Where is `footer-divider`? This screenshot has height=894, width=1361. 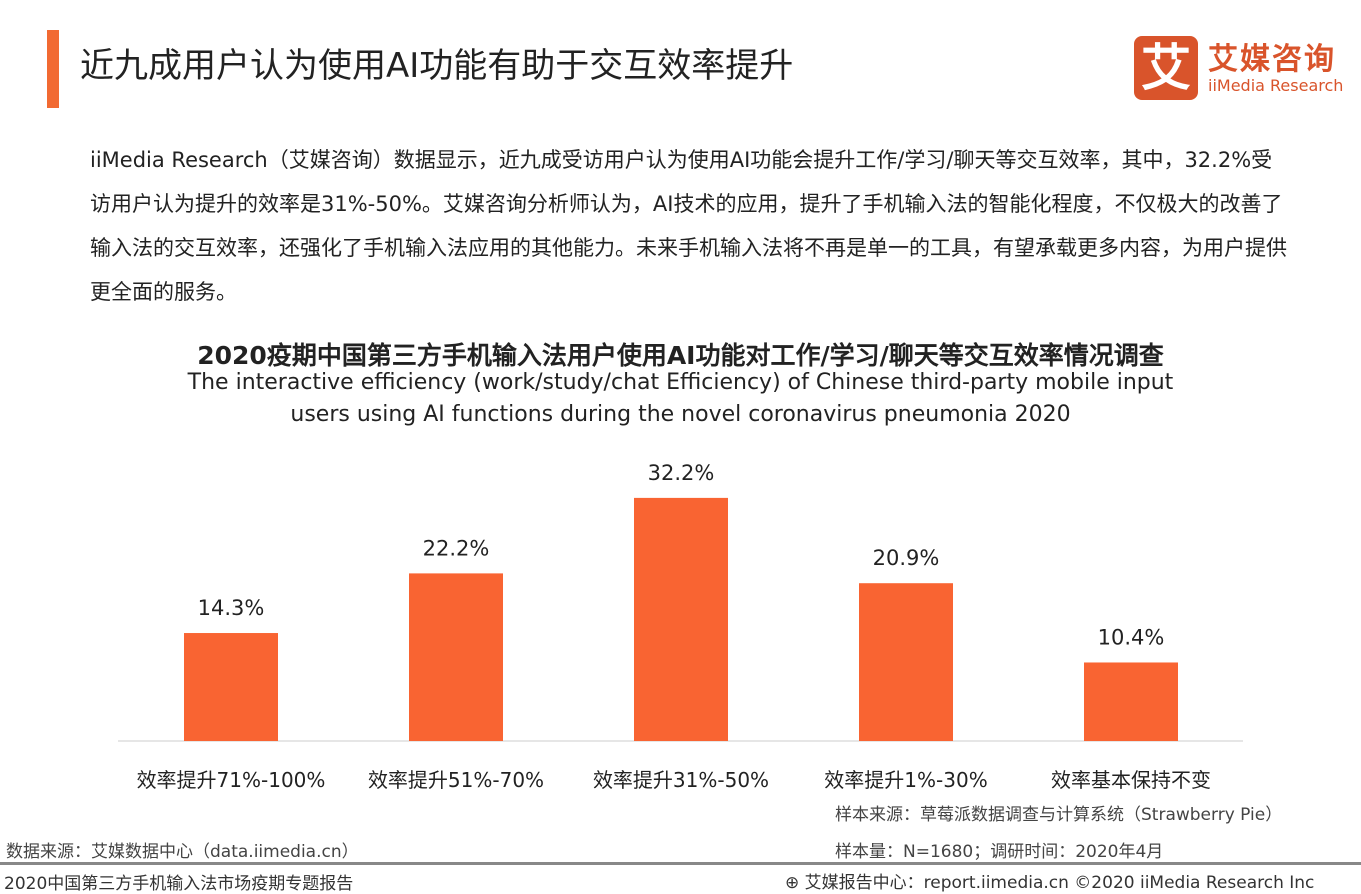 footer-divider is located at coordinates (680, 863).